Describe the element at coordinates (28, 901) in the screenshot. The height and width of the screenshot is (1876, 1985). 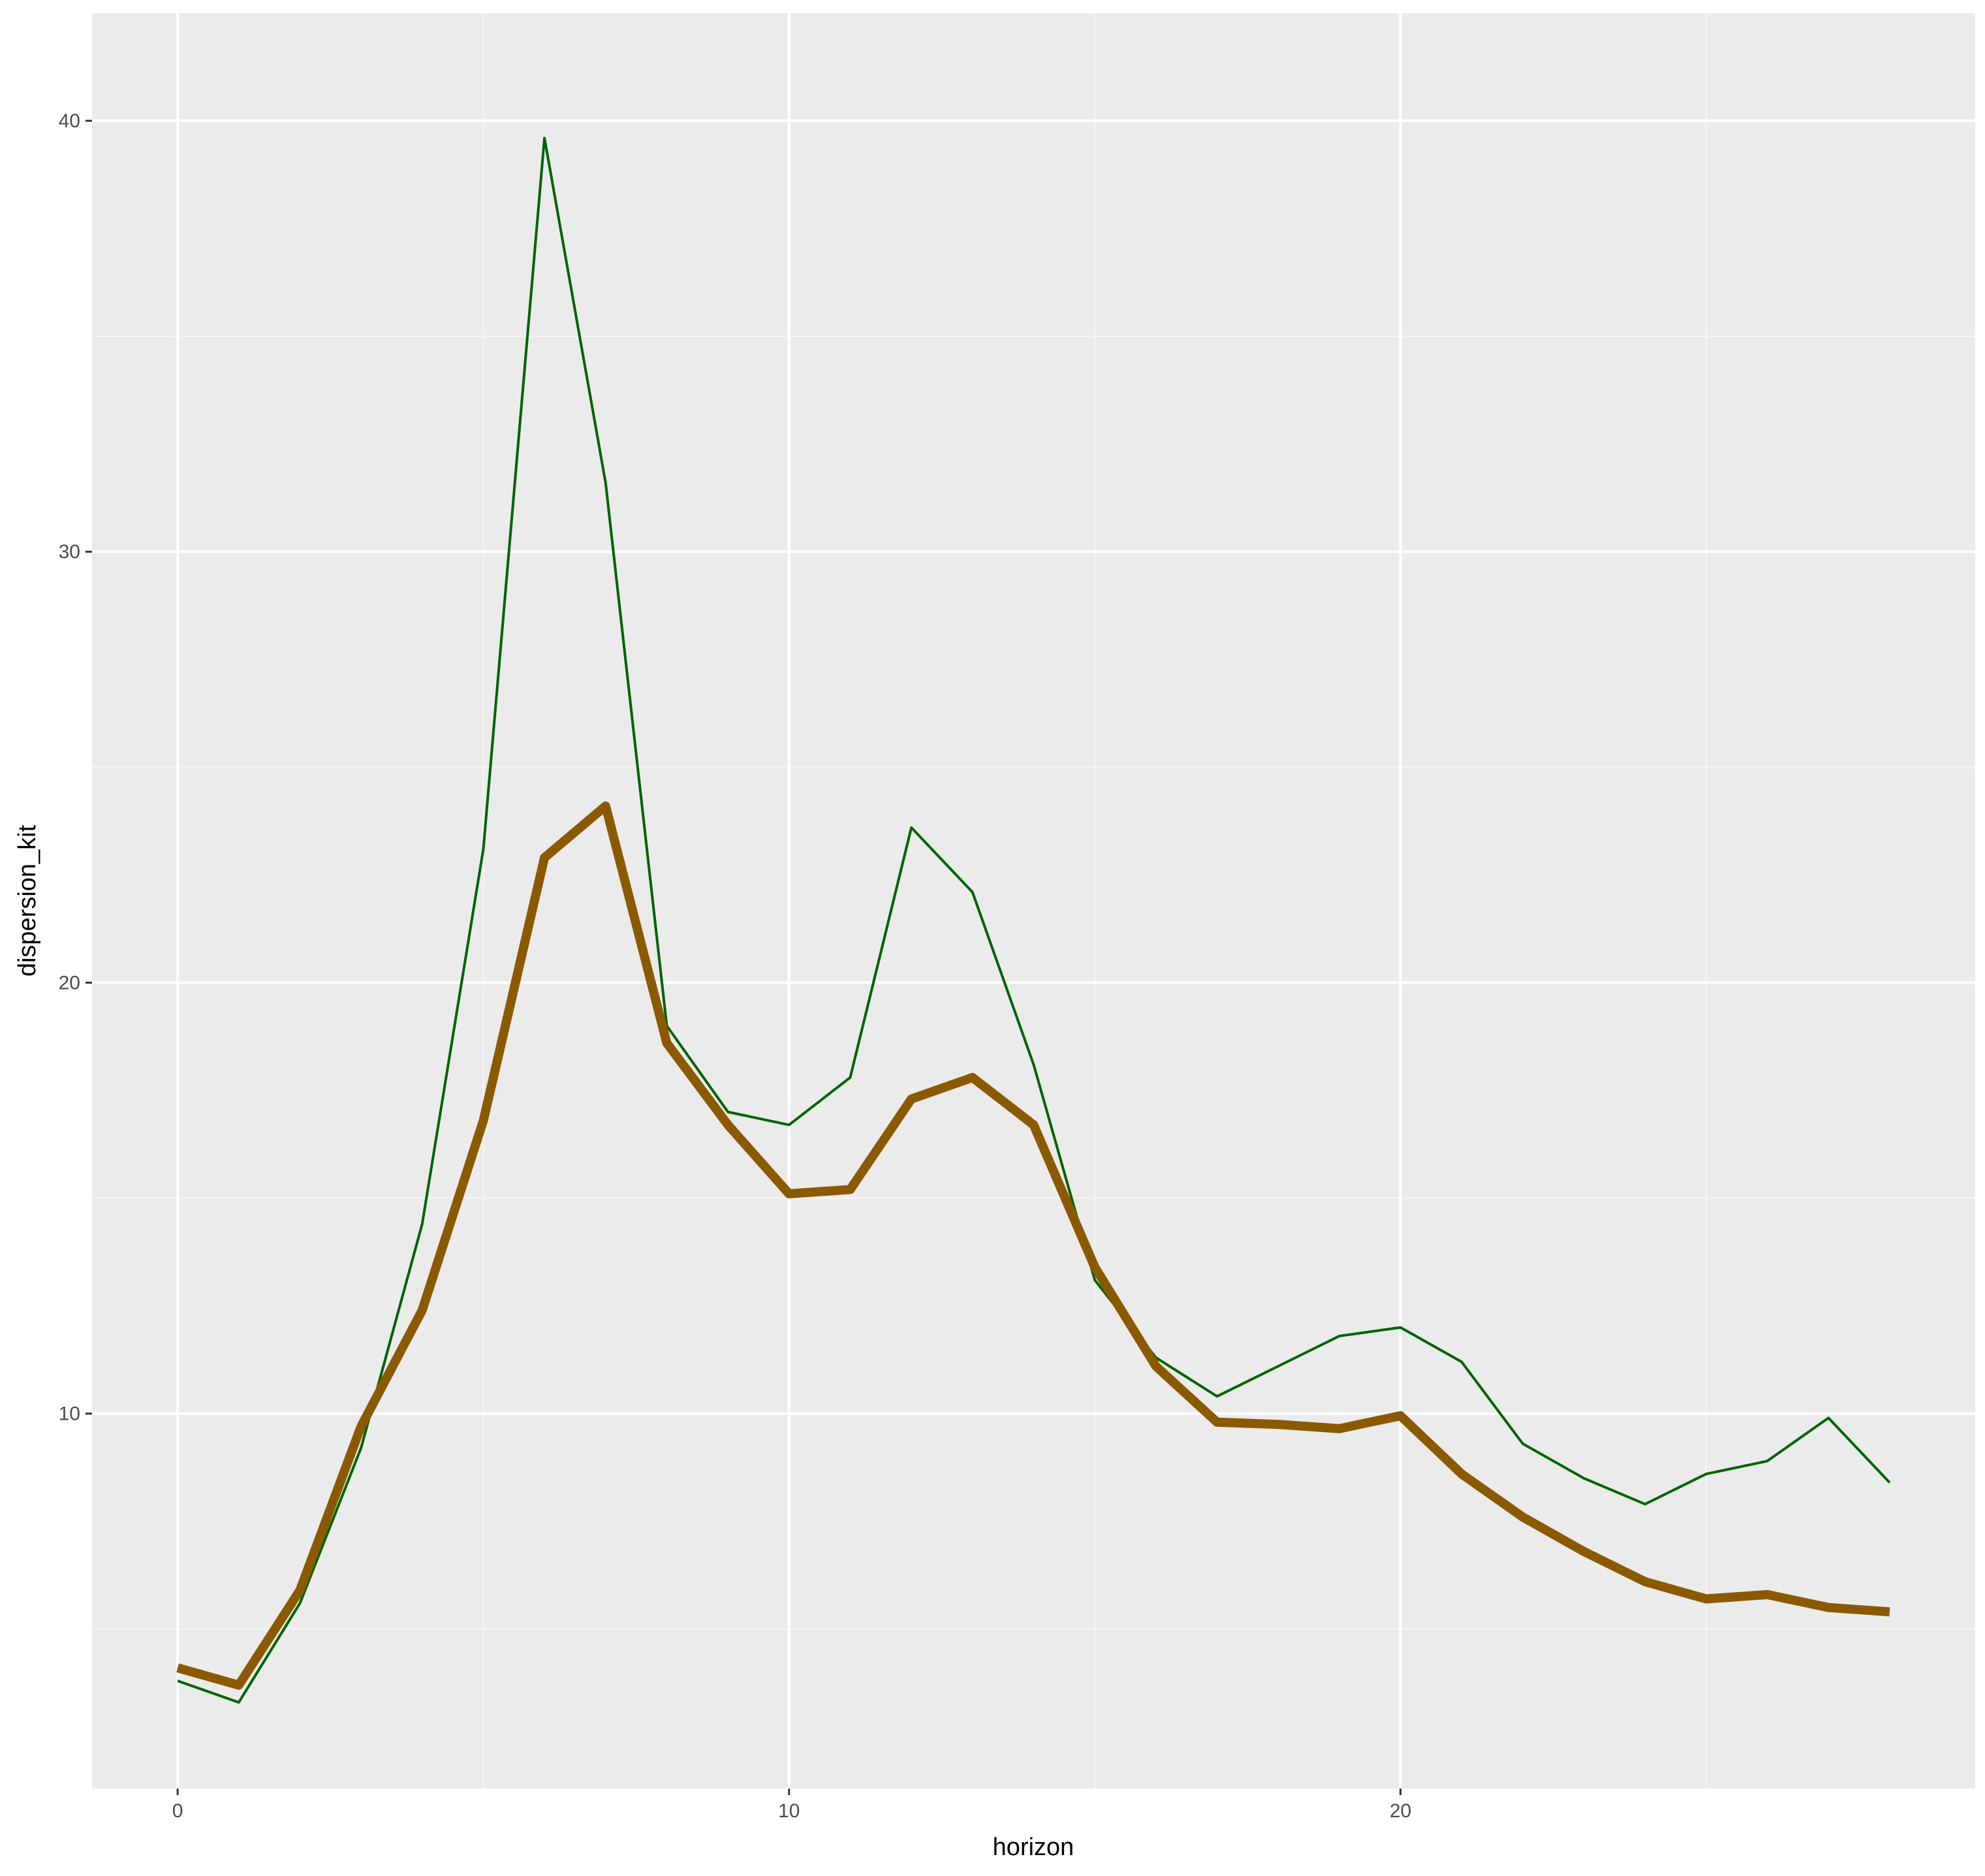
I see `y-axis-title: dispersion_kit` at that location.